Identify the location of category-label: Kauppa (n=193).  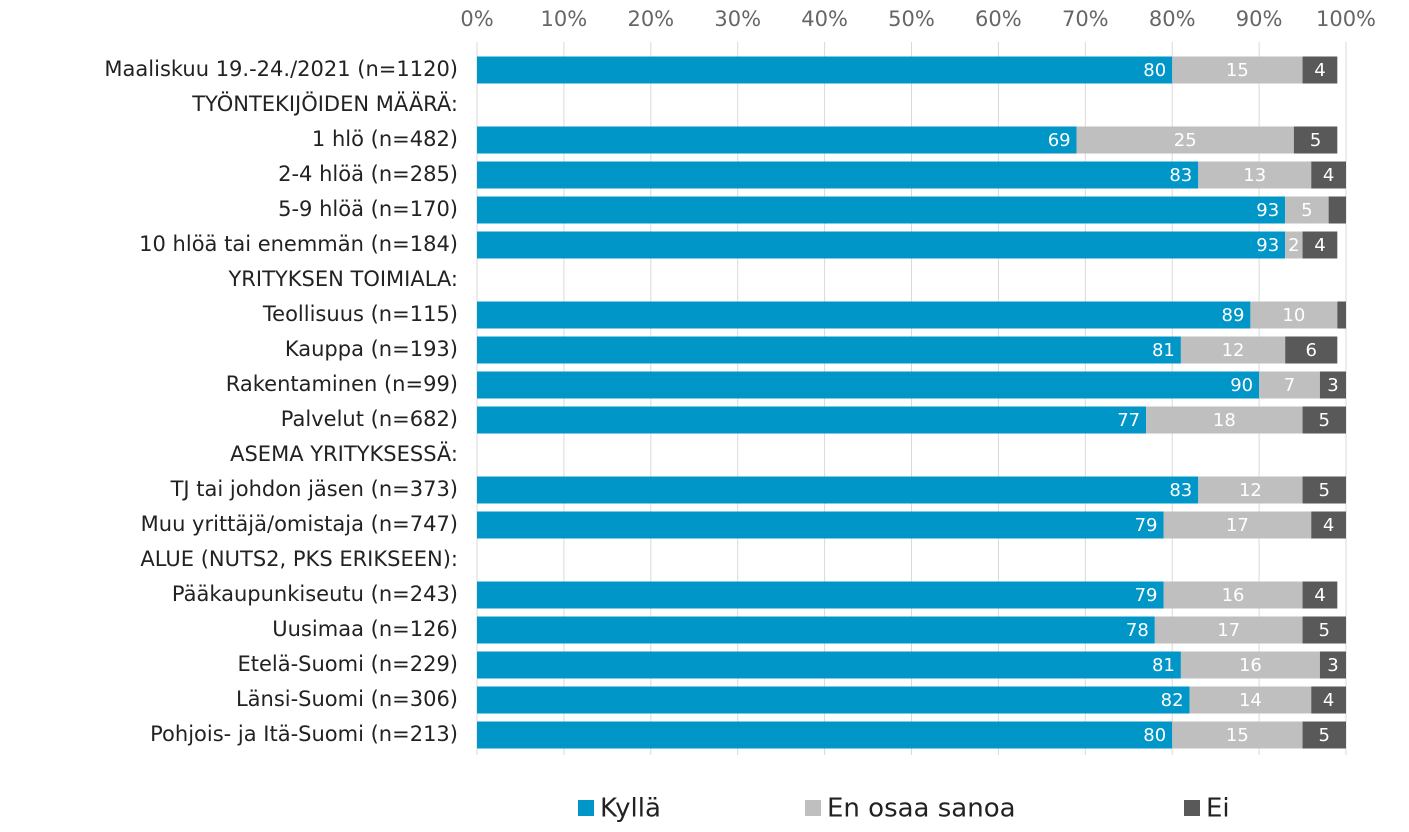
(371, 349).